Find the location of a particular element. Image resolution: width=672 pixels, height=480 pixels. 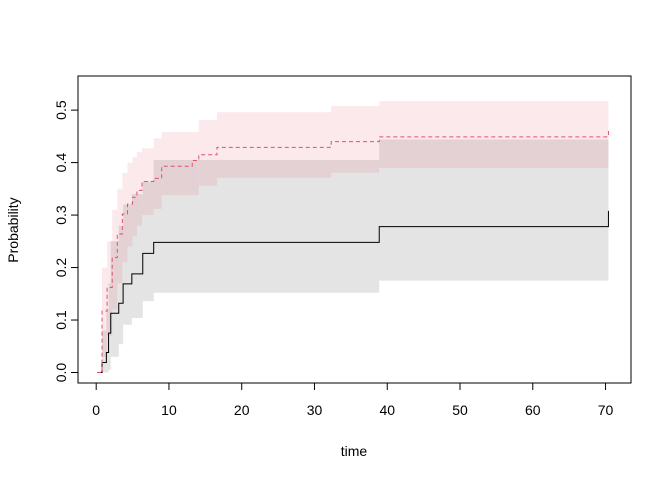

x-tick-label: 60 is located at coordinates (533, 410).